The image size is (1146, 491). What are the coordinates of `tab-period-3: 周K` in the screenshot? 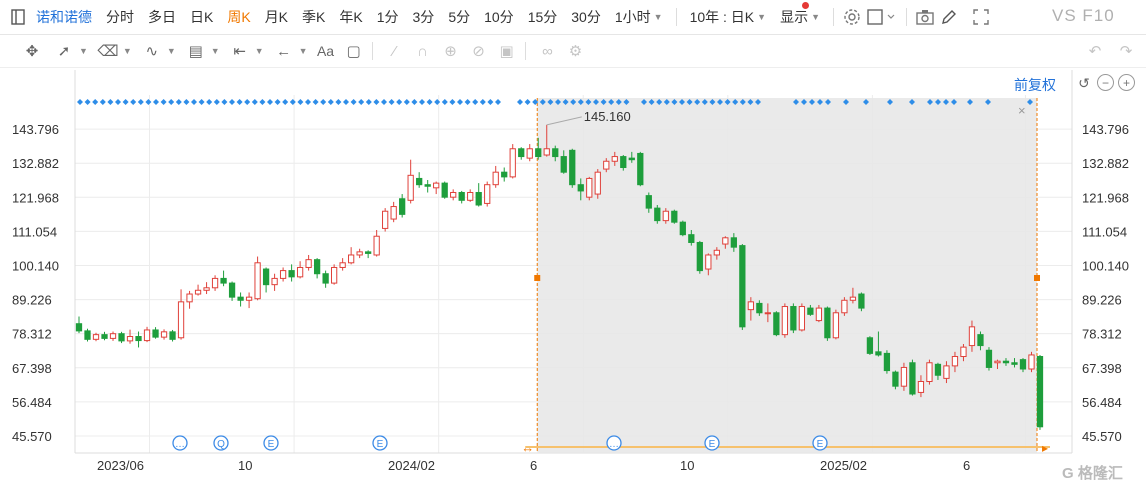 It's located at (239, 17).